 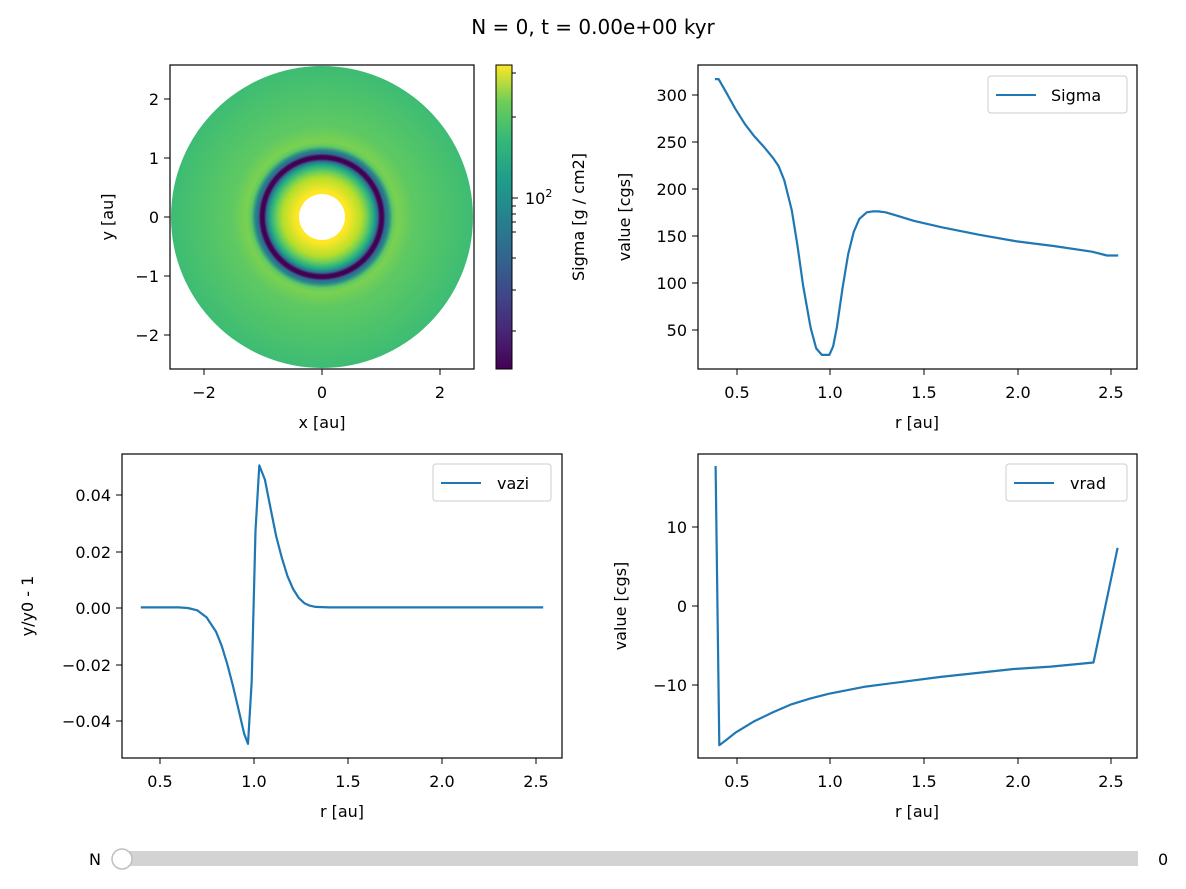 What do you see at coordinates (107, 217) in the screenshot?
I see `y-axis-label: y [au]` at bounding box center [107, 217].